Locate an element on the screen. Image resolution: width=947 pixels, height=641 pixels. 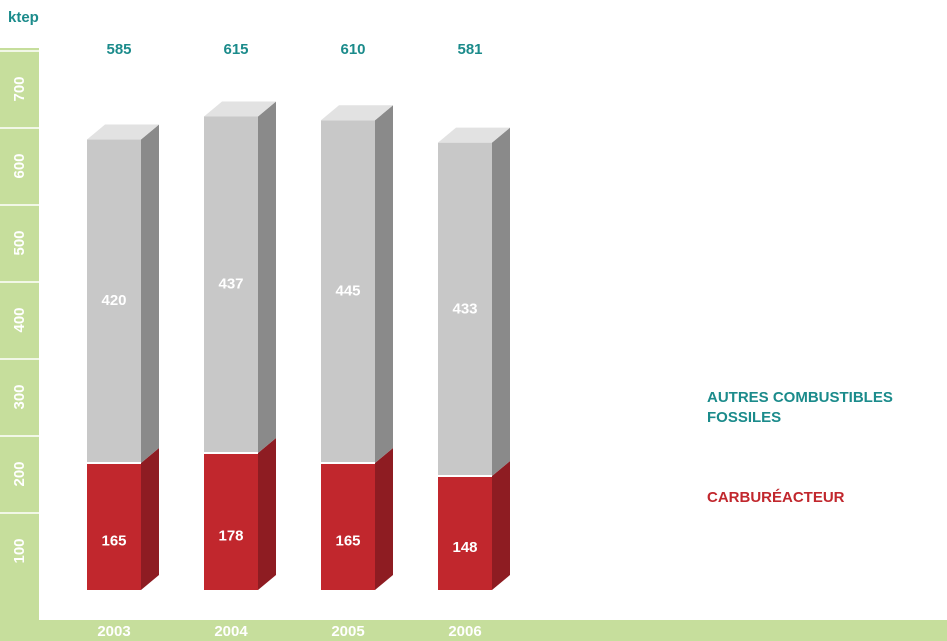
x-tick-label: 2004 is located at coordinates (231, 631).